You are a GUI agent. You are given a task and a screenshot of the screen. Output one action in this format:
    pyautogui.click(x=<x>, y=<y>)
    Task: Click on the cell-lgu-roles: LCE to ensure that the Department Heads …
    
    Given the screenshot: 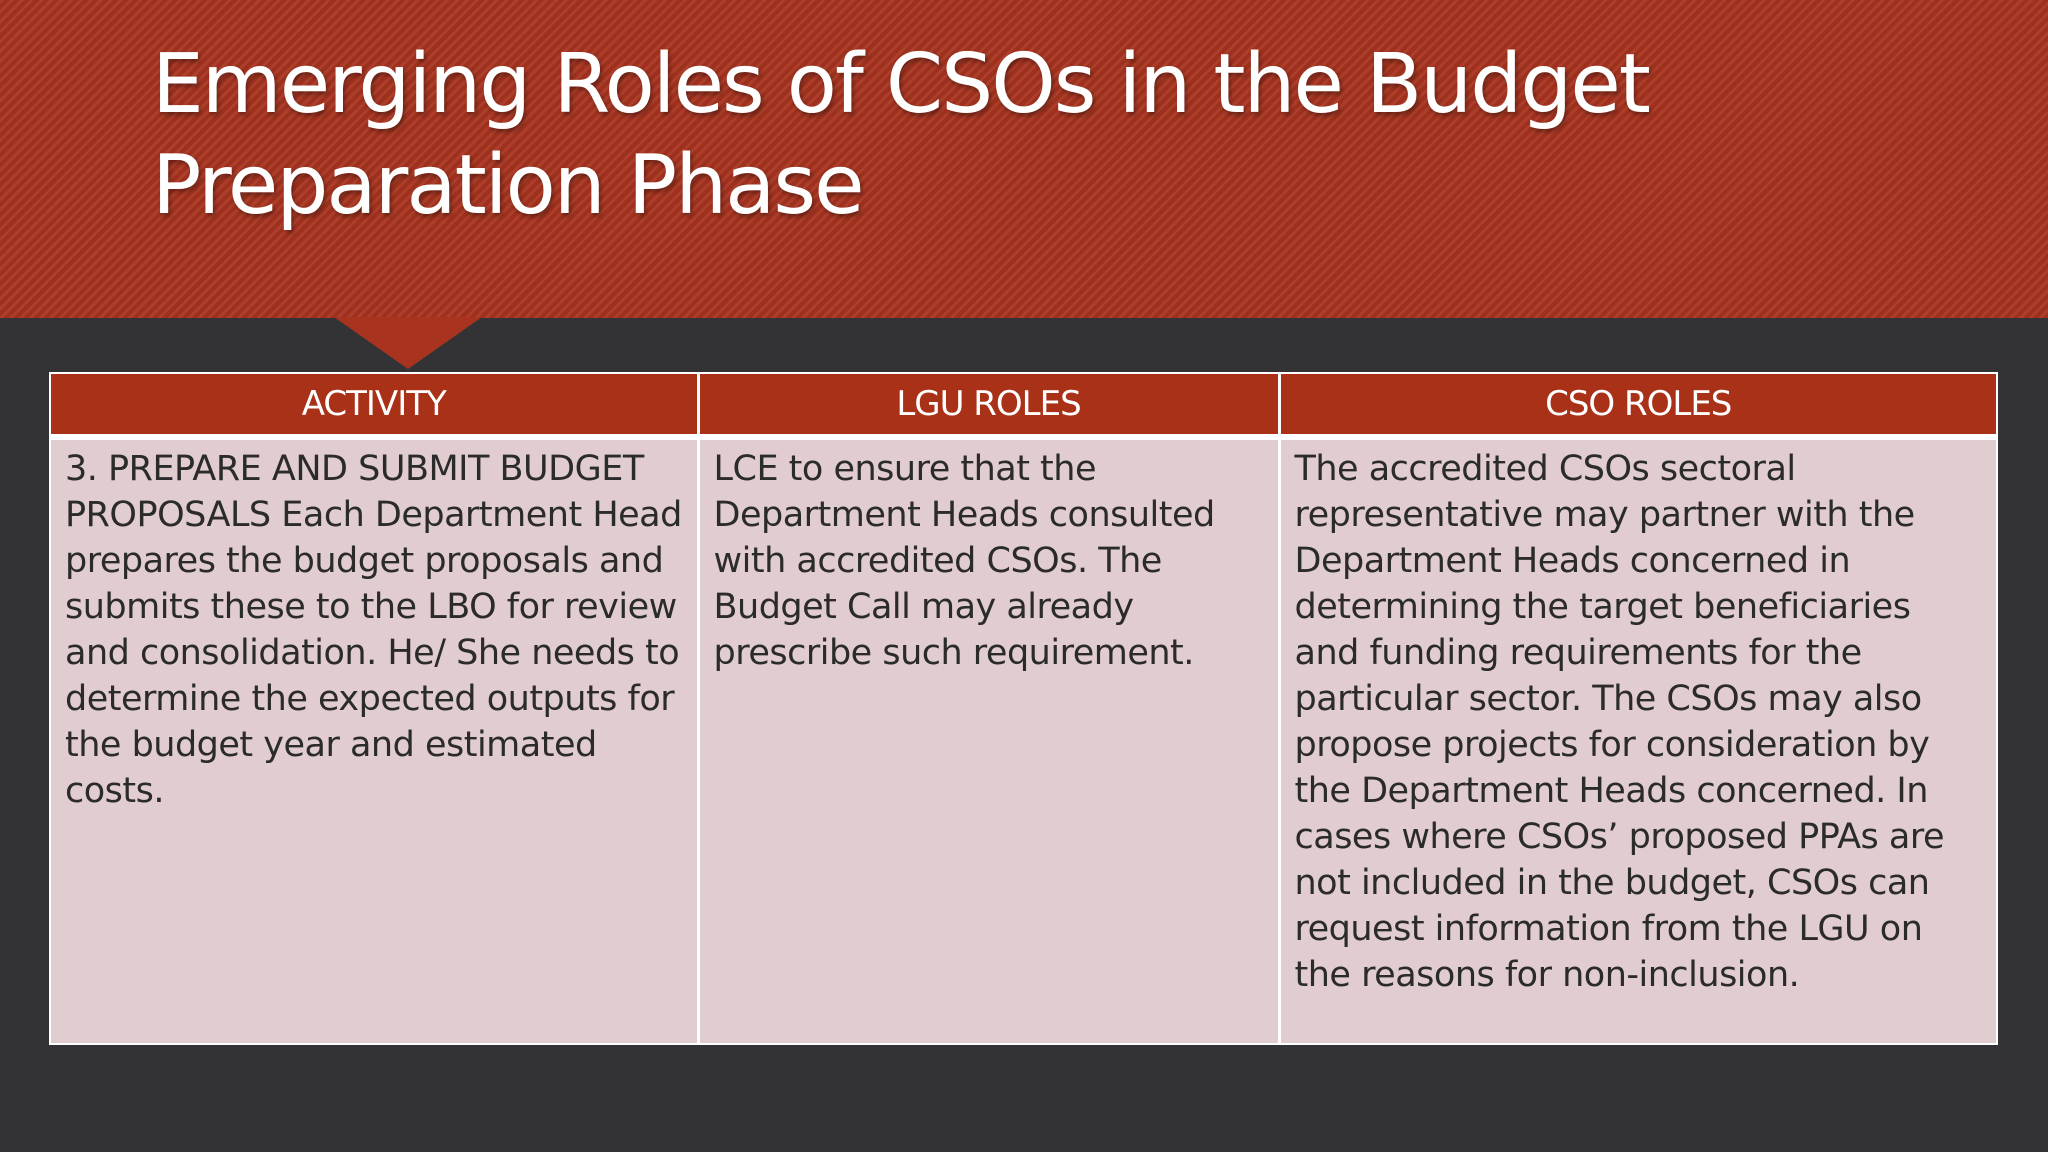 What is the action you would take?
    pyautogui.click(x=989, y=740)
    